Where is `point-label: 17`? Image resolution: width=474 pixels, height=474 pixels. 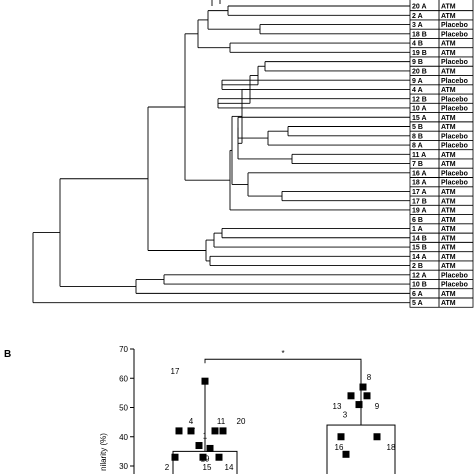 point-label: 17 is located at coordinates (175, 371).